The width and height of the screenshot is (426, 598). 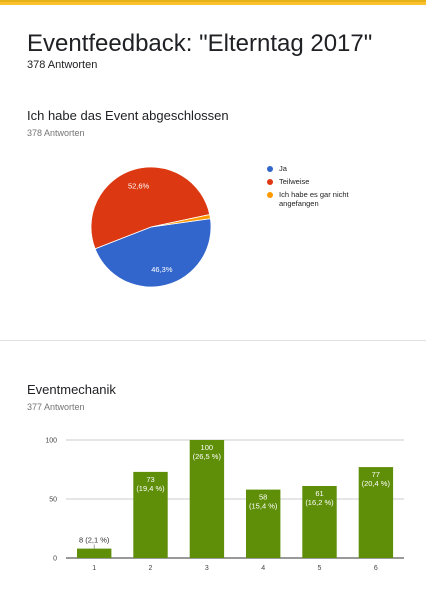 What do you see at coordinates (207, 456) in the screenshot?
I see `bar-label-3-line-1: (26,5 %)` at bounding box center [207, 456].